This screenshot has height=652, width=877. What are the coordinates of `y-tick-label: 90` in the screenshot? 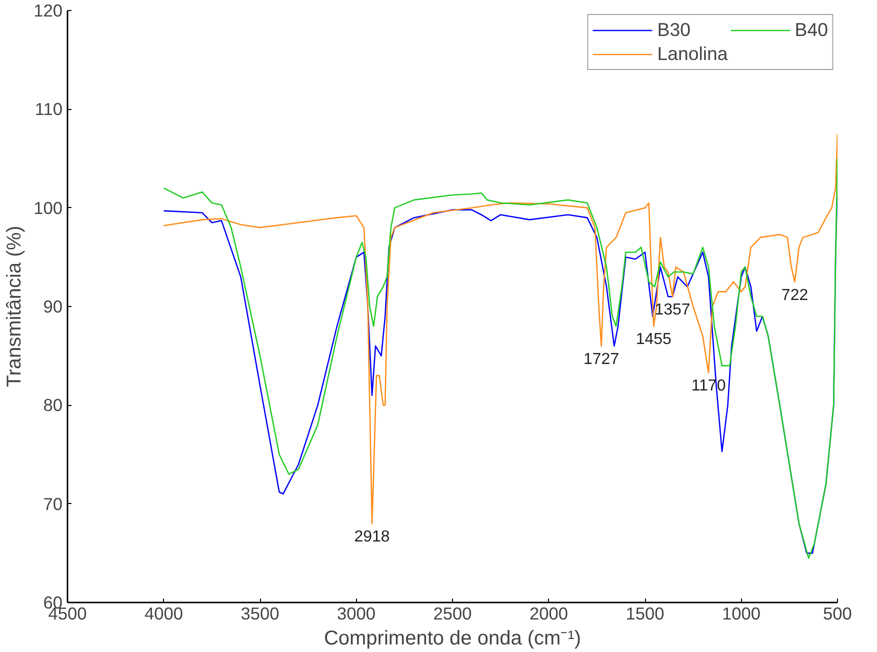 It's located at (53, 306).